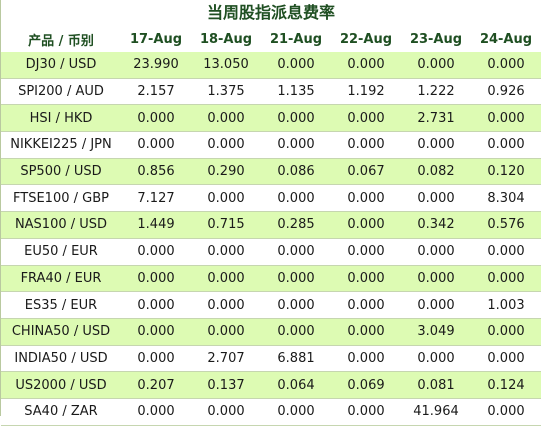  Describe the element at coordinates (296, 92) in the screenshot. I see `rate-cell: 1.135` at that location.